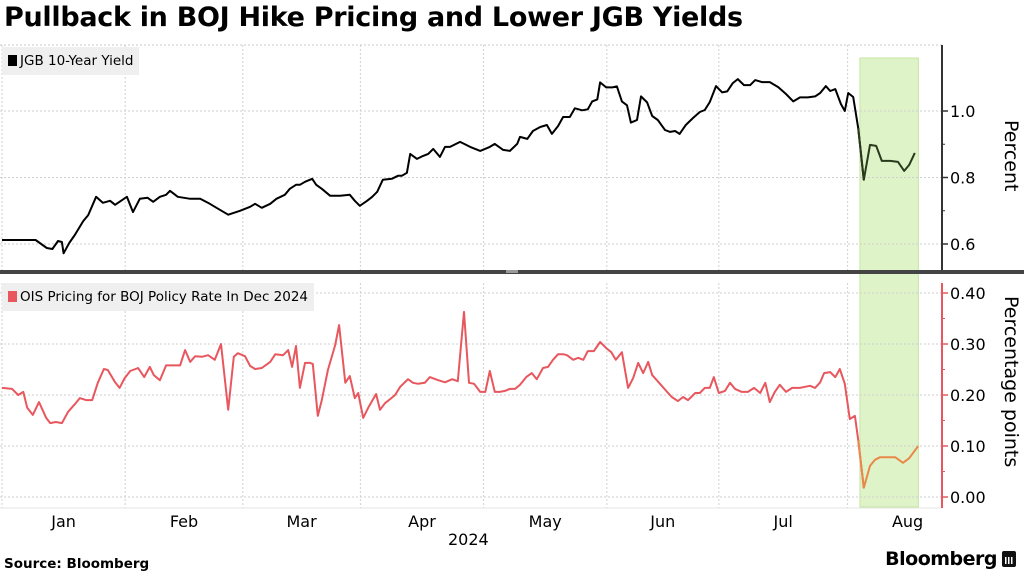  Describe the element at coordinates (1009, 559) in the screenshot. I see `bloomberg-terminal-icon` at that location.